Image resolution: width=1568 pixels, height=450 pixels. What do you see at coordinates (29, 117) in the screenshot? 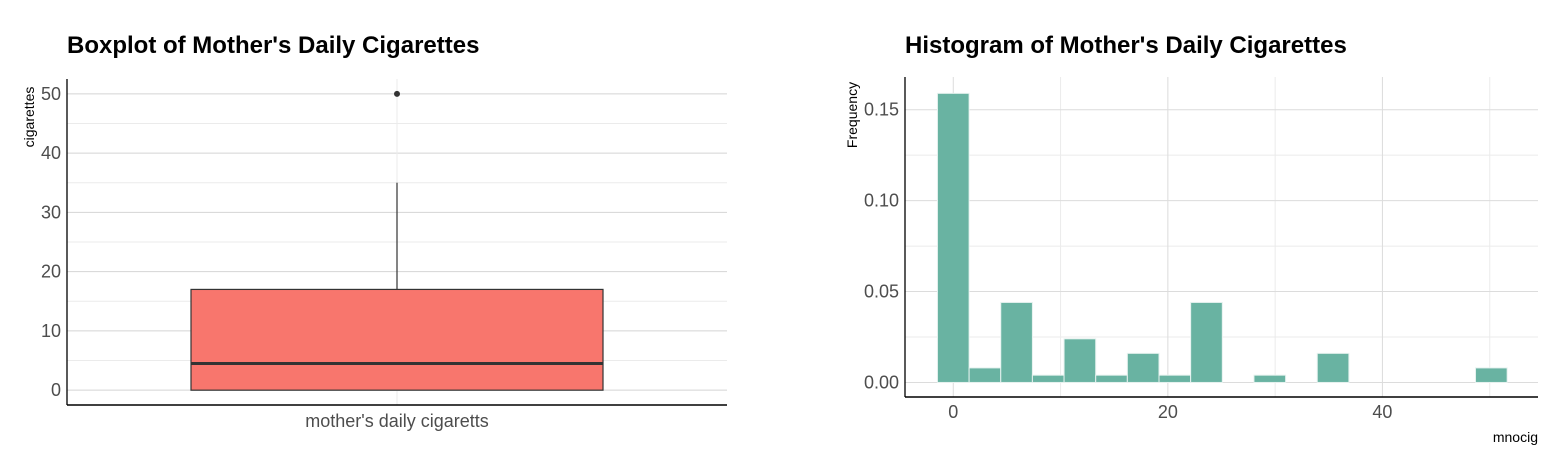
I see `y-axis-label: cigarettes` at bounding box center [29, 117].